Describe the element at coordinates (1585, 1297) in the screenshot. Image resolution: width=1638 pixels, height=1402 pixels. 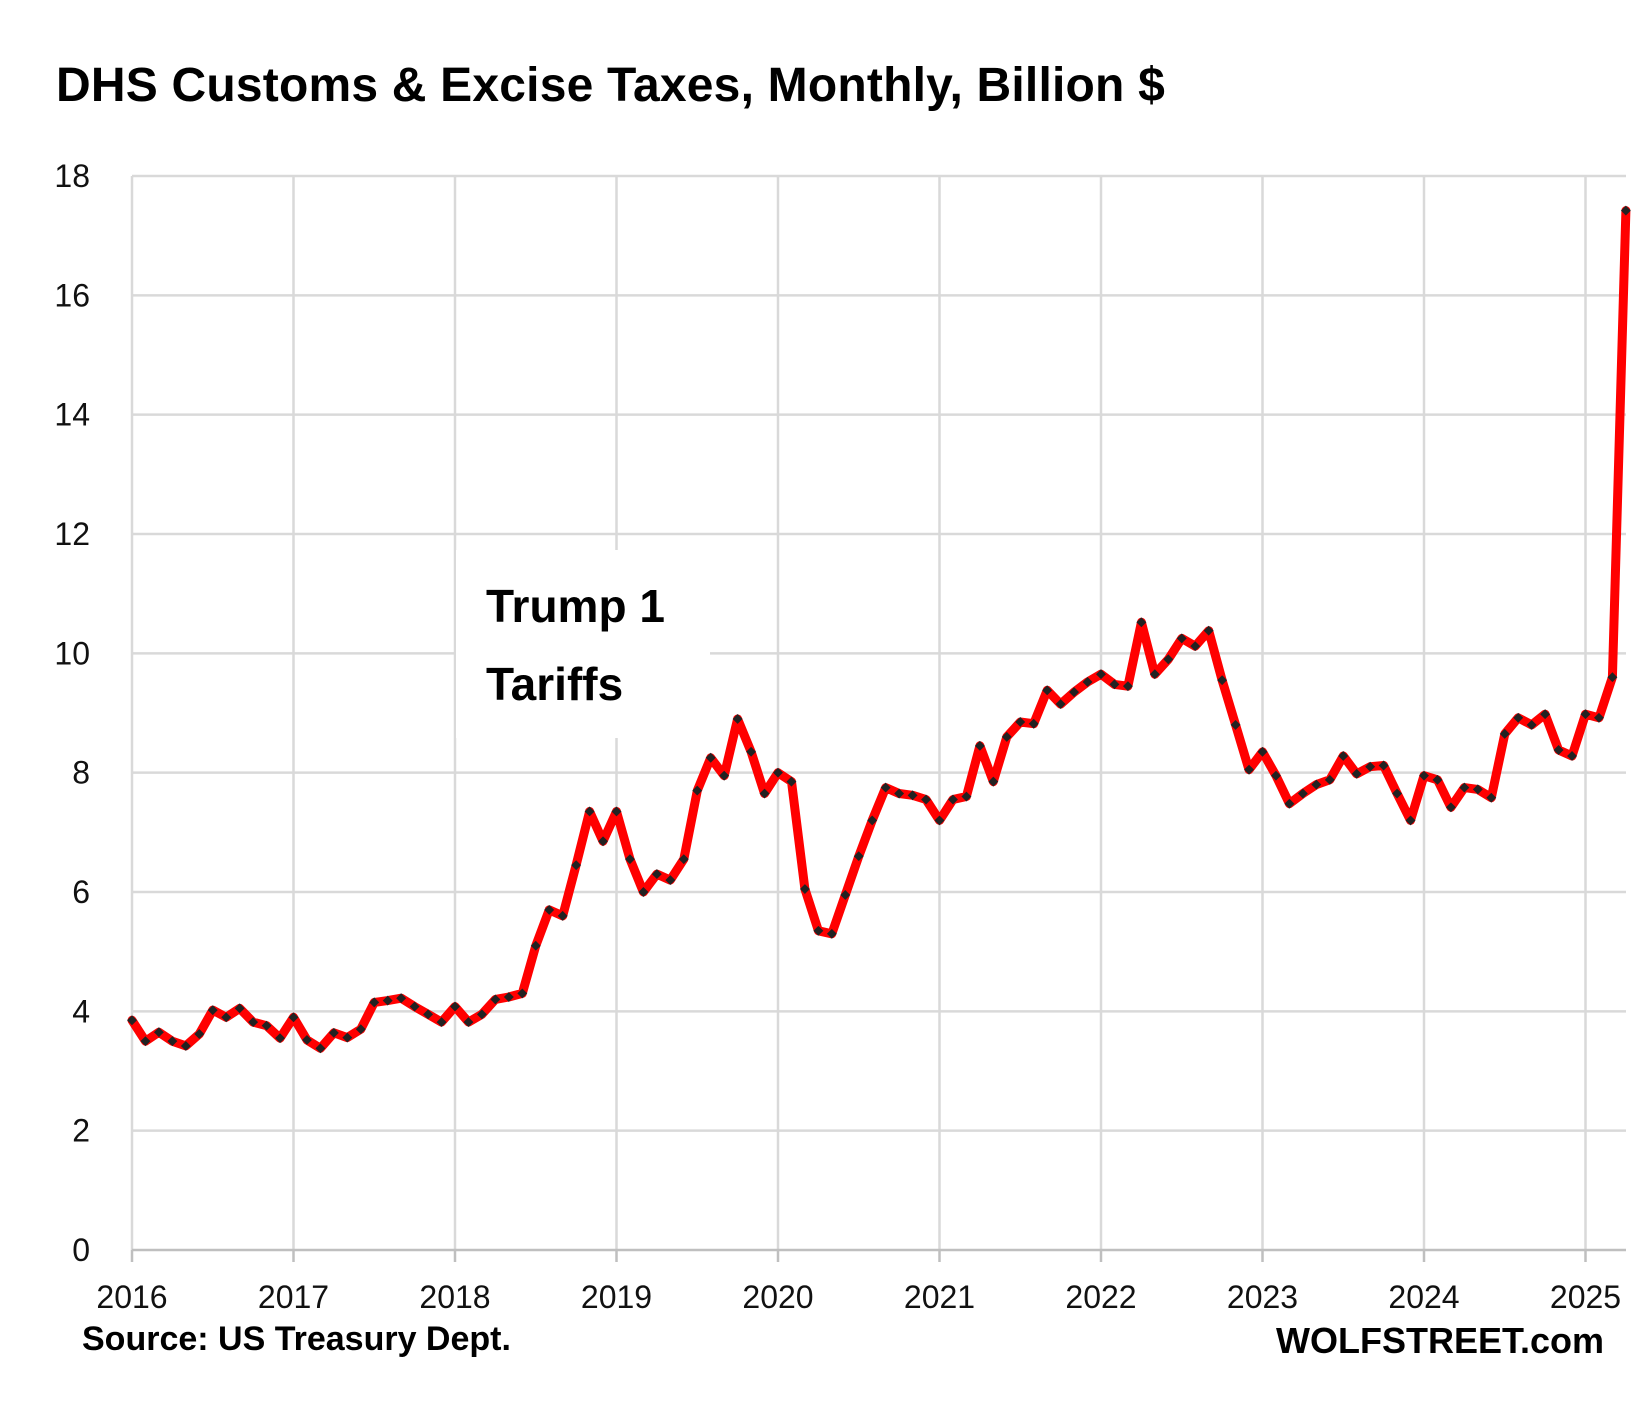
I see `x-tick-label: 2025` at that location.